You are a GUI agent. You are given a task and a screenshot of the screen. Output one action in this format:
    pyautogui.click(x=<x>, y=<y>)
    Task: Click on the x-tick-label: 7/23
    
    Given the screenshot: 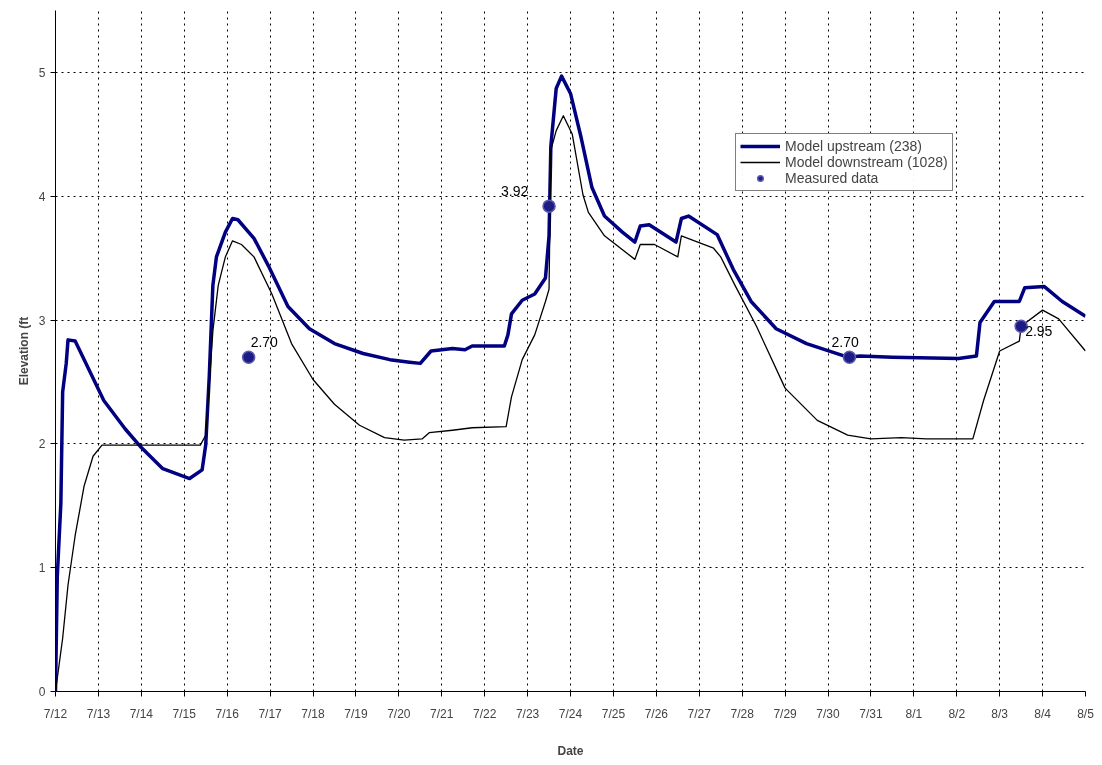 What is the action you would take?
    pyautogui.click(x=527, y=713)
    